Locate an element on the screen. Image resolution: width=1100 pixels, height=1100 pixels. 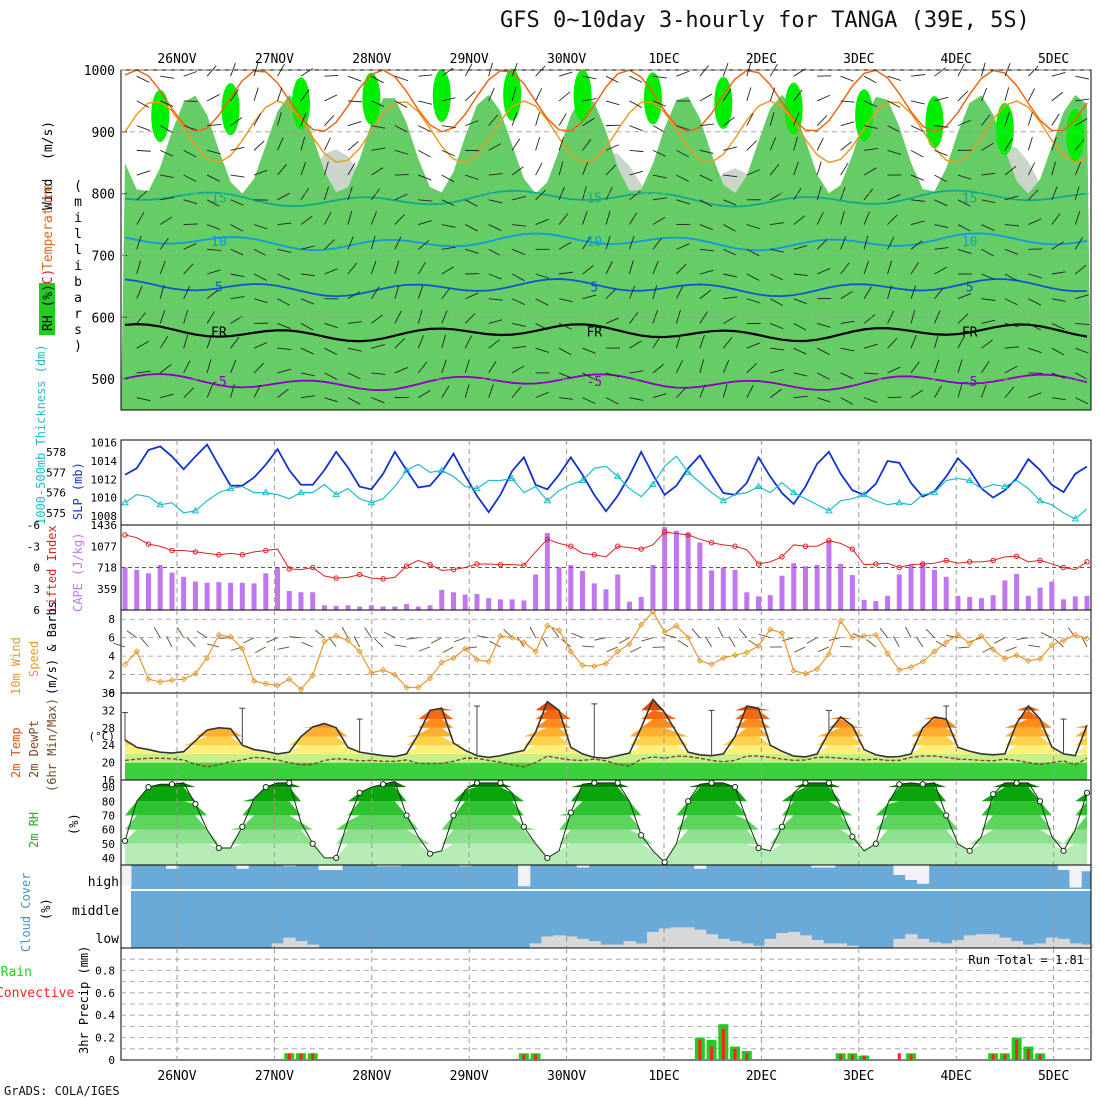
ylabel-cape: CAPE (J/kg) is located at coordinates (78, 572).